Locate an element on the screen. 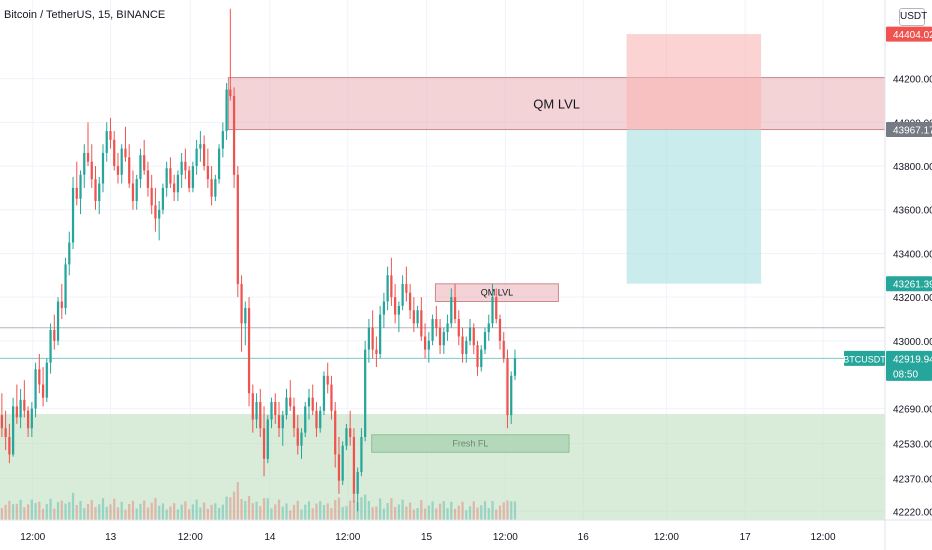 The width and height of the screenshot is (932, 550). currency-selector: USDT is located at coordinates (913, 17).